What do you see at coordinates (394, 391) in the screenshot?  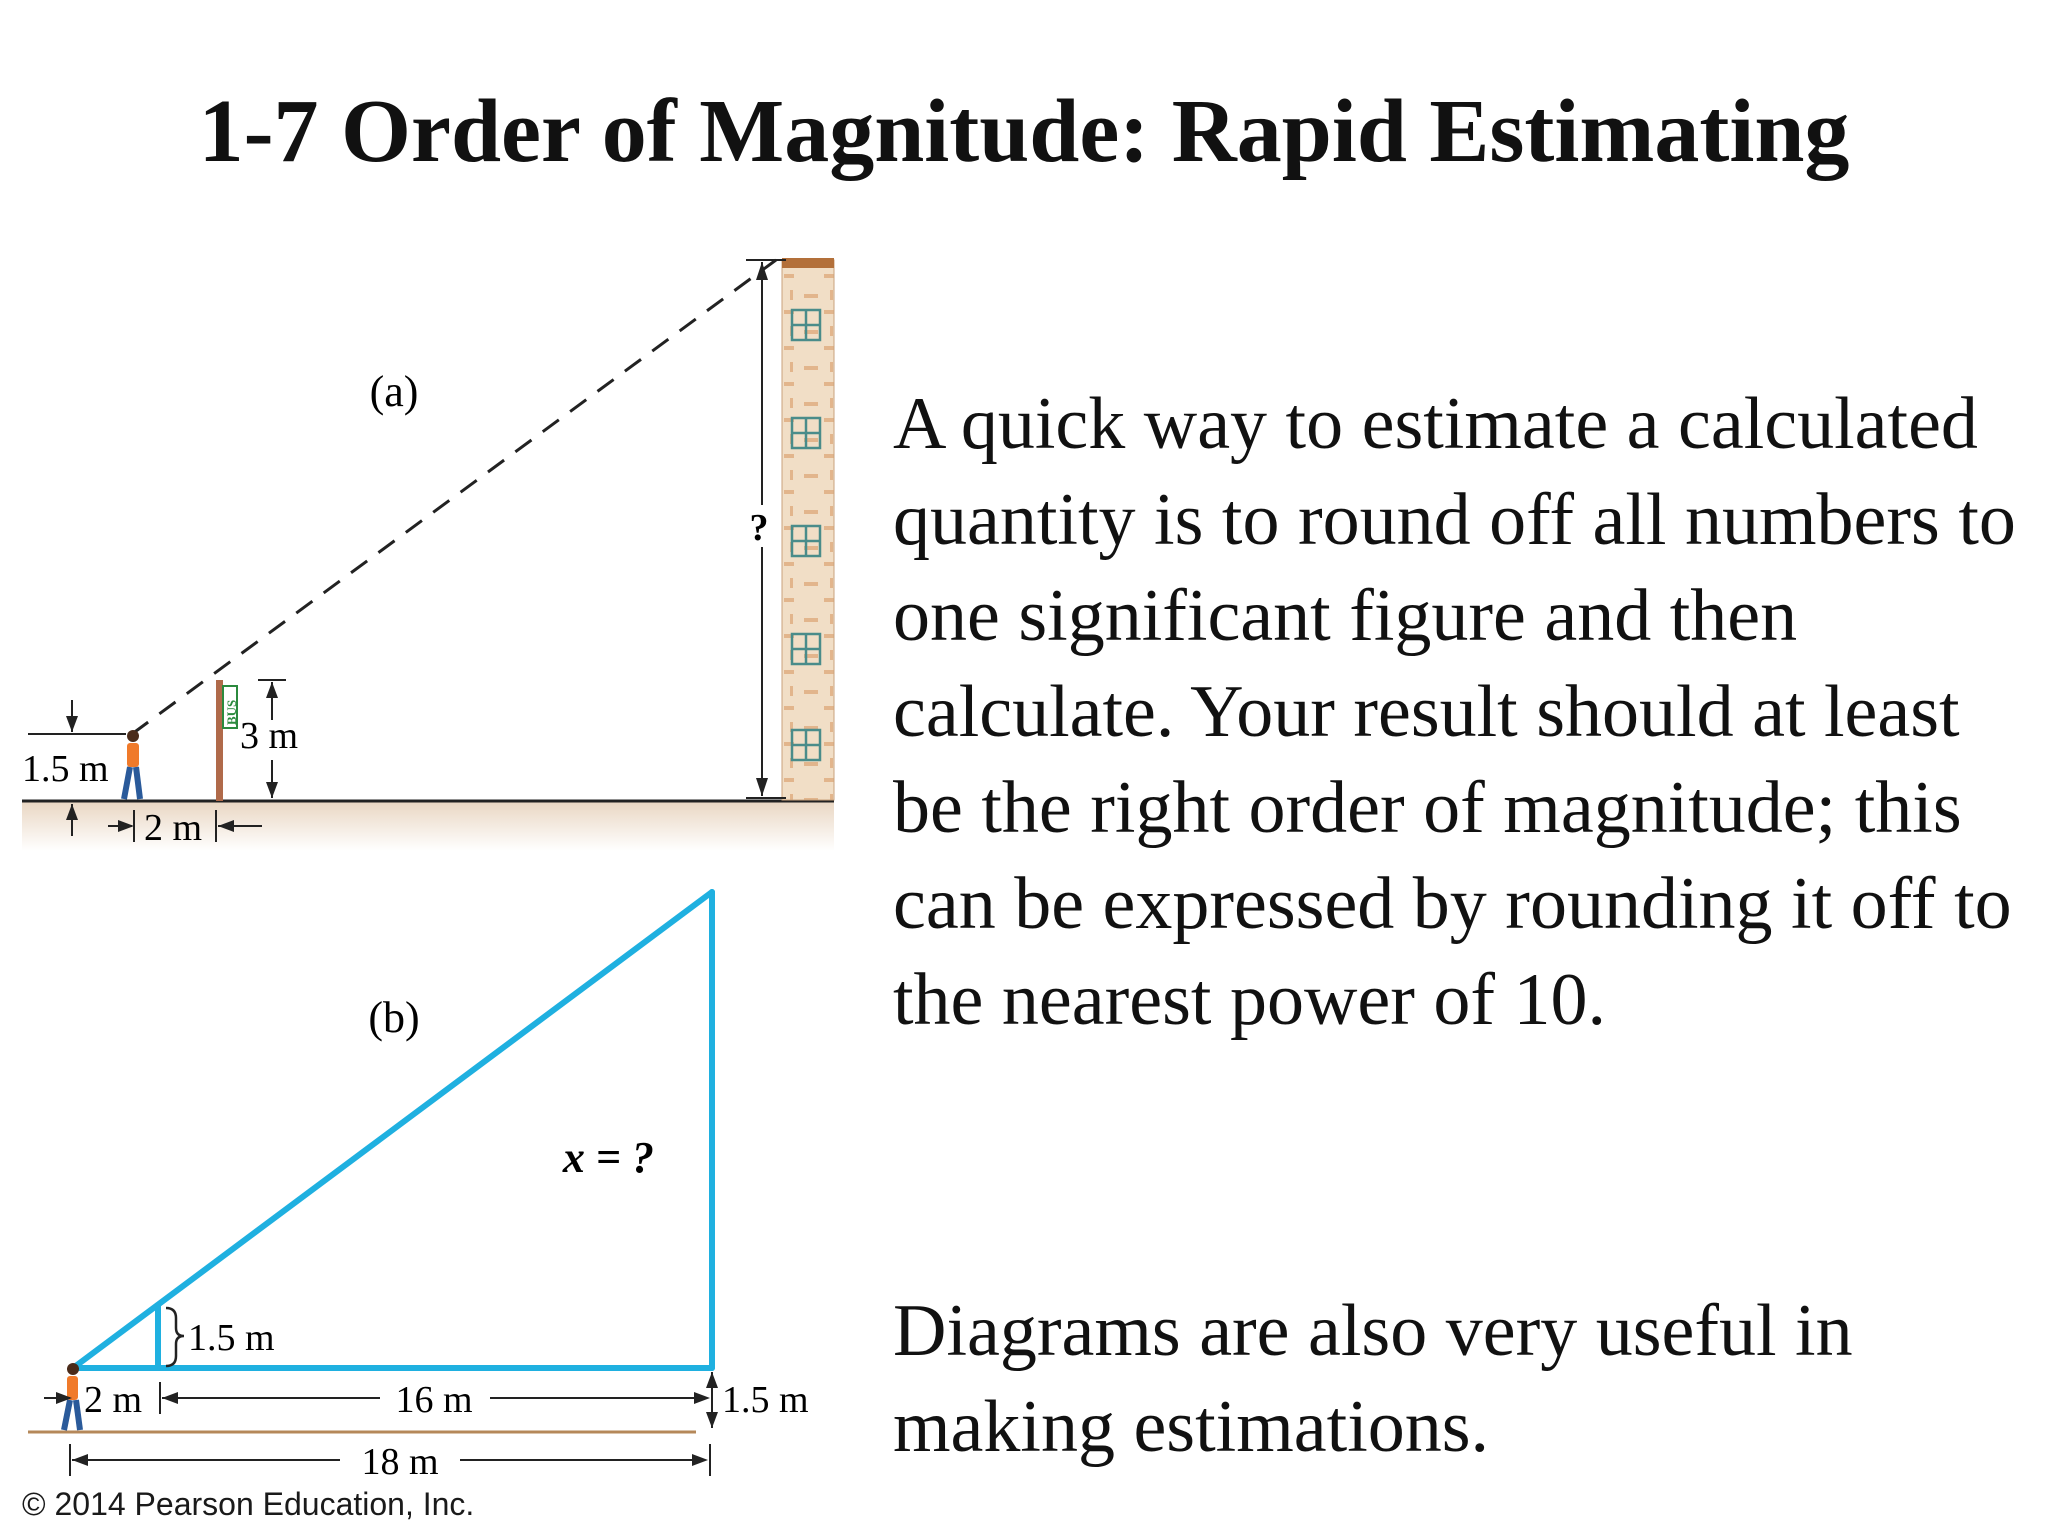 I see `figure-a-label: (a)` at bounding box center [394, 391].